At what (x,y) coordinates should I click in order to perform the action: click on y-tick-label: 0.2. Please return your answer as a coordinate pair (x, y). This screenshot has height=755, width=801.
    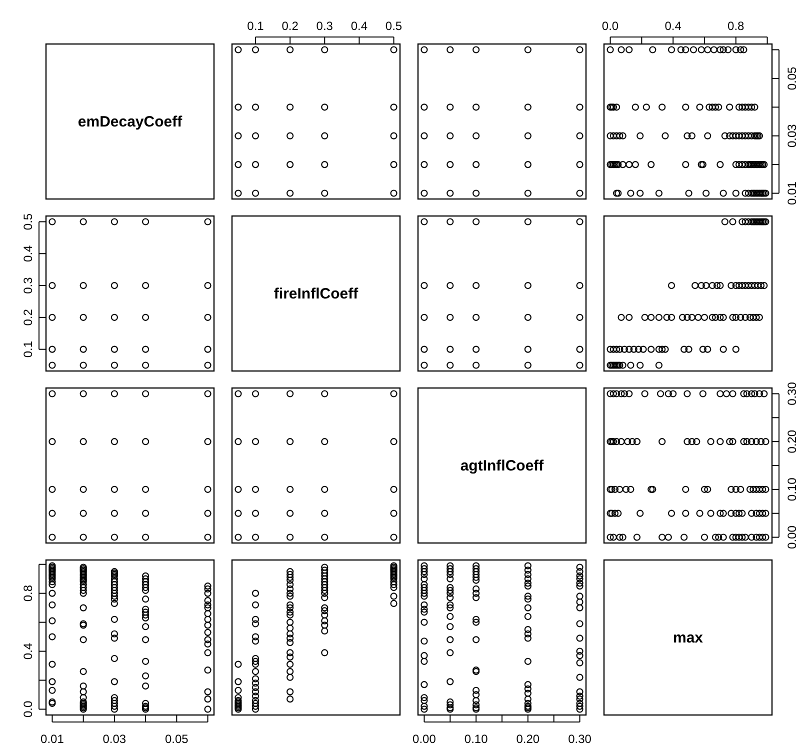
    Looking at the image, I should click on (28, 317).